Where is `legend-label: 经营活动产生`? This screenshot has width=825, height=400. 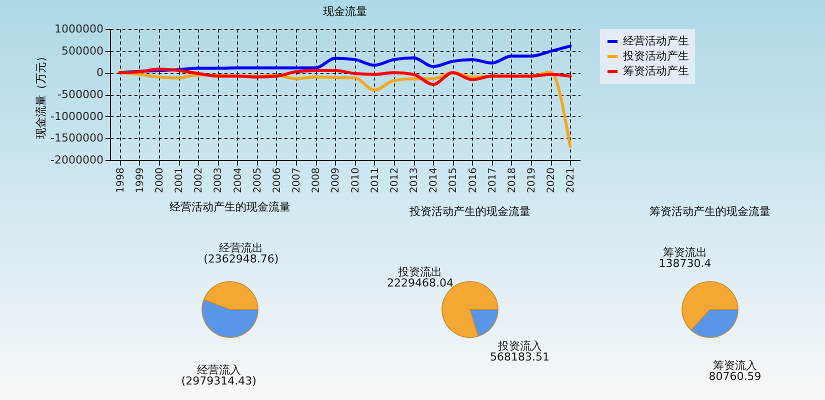
legend-label: 经营活动产生 is located at coordinates (656, 41).